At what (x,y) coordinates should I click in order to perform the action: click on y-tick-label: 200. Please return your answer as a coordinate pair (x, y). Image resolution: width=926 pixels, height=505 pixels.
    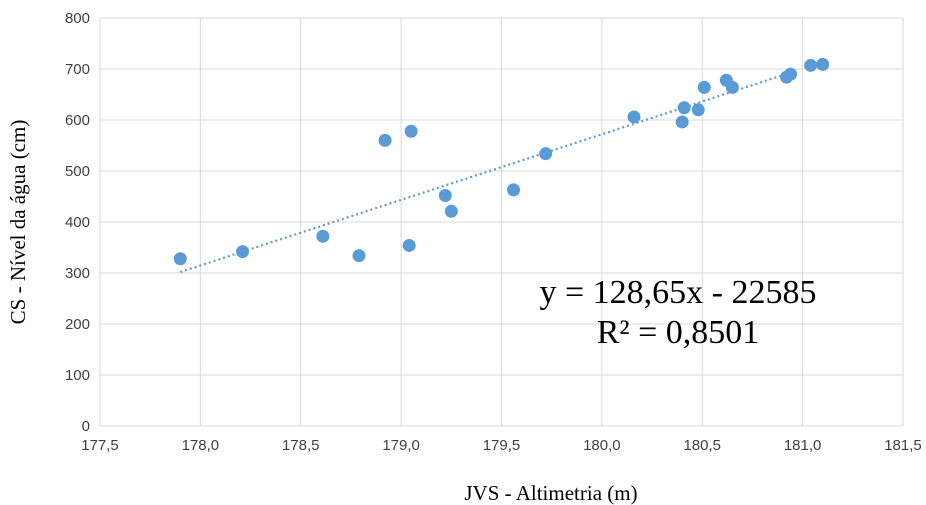
    Looking at the image, I should click on (77, 324).